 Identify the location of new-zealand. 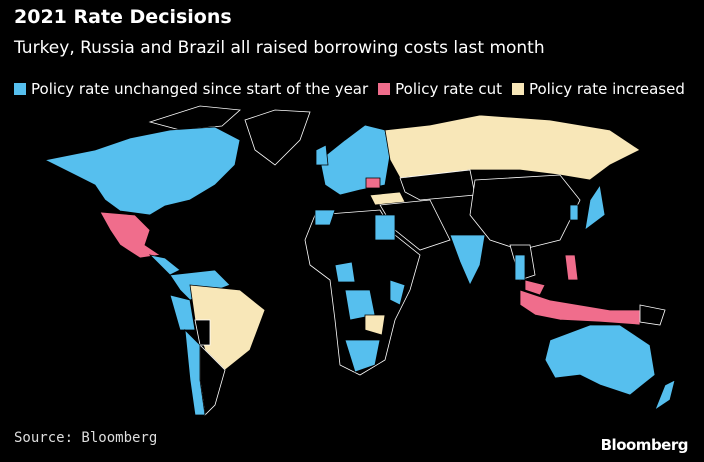
(665, 395).